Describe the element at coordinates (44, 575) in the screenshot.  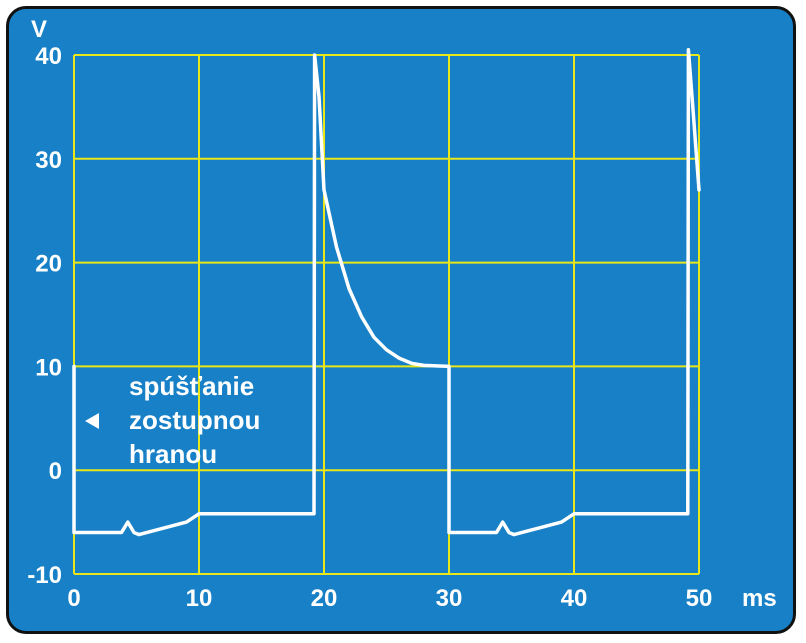
I see `y-tick-label: -10` at that location.